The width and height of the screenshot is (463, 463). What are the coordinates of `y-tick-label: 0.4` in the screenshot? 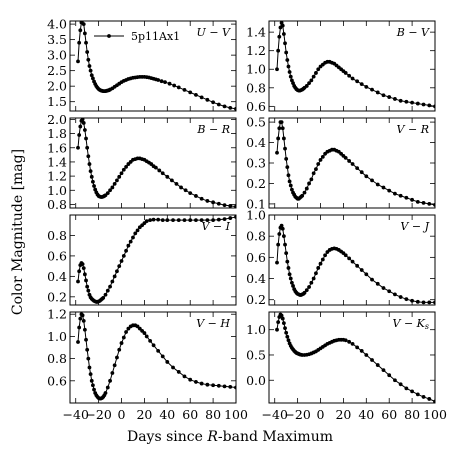 It's located at (256, 142).